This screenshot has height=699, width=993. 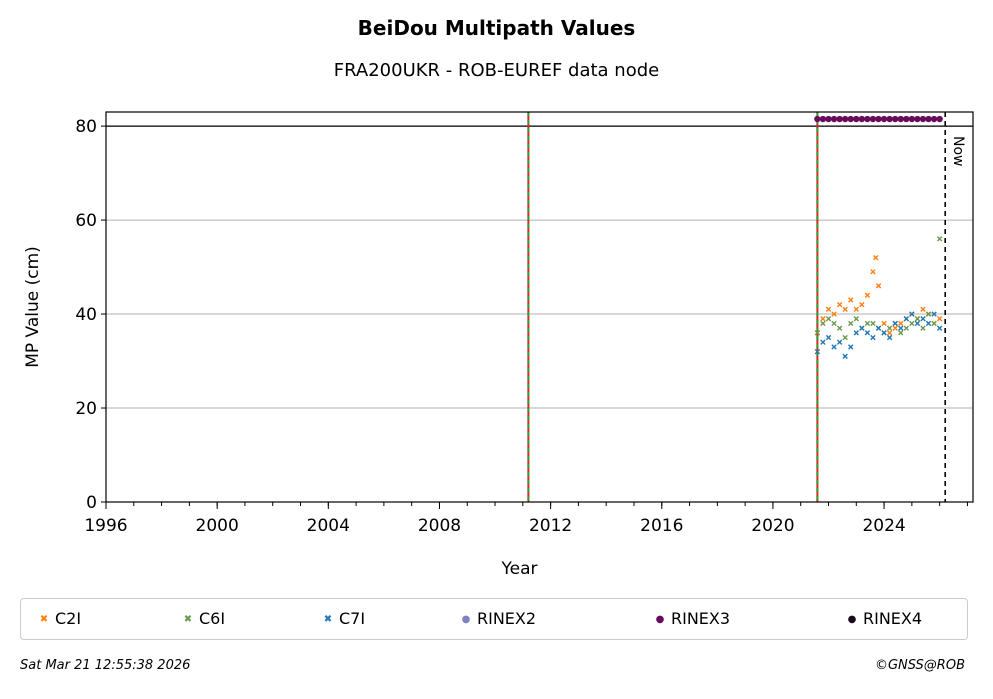 I want to click on y-tick-label: 40, so click(x=86, y=315).